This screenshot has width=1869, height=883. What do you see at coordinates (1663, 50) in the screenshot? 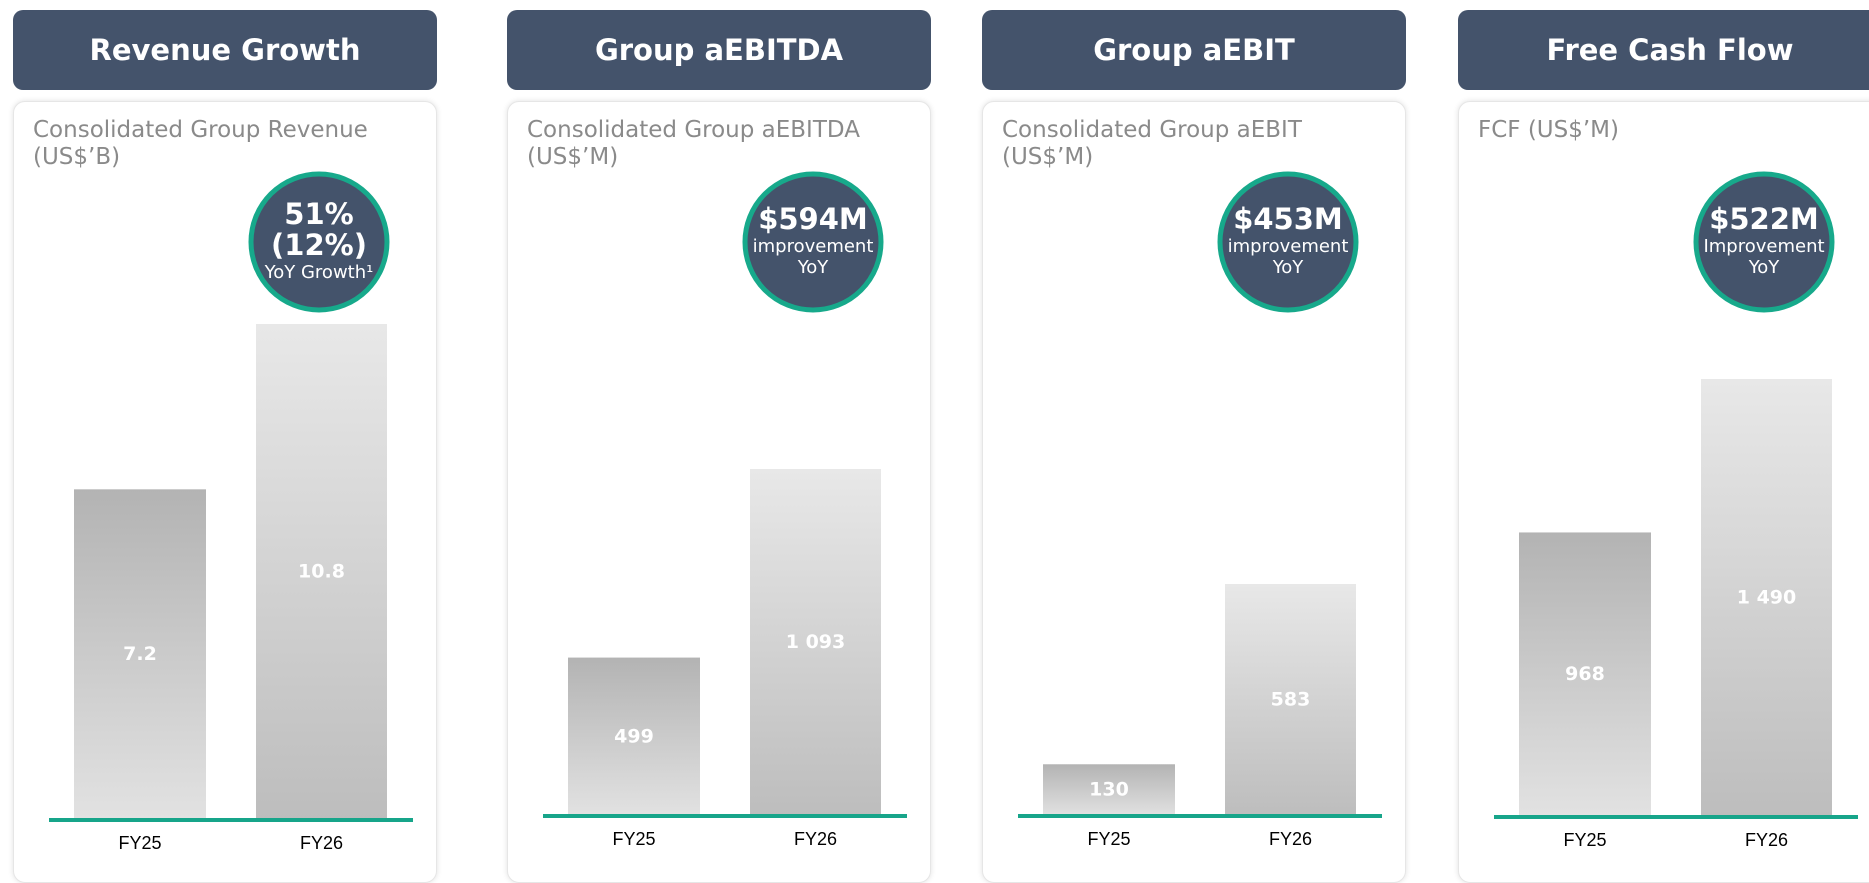
I see `panel-header: Free Cash Flow` at bounding box center [1663, 50].